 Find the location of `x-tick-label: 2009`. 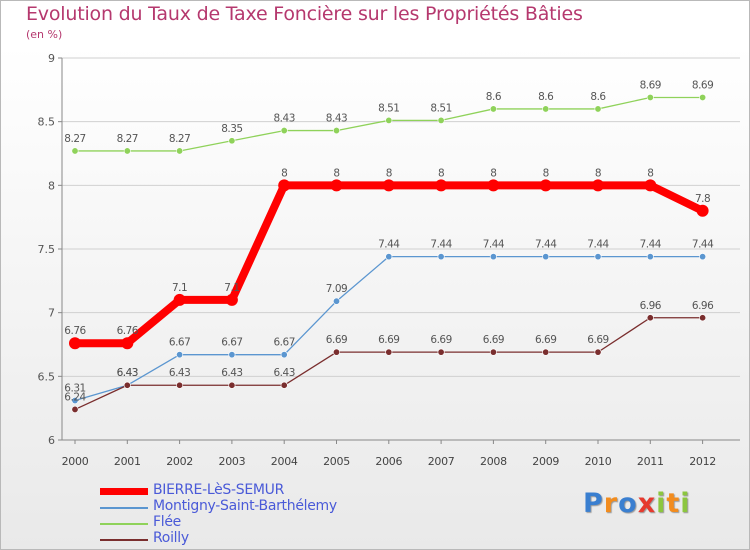

x-tick-label: 2009 is located at coordinates (545, 461).